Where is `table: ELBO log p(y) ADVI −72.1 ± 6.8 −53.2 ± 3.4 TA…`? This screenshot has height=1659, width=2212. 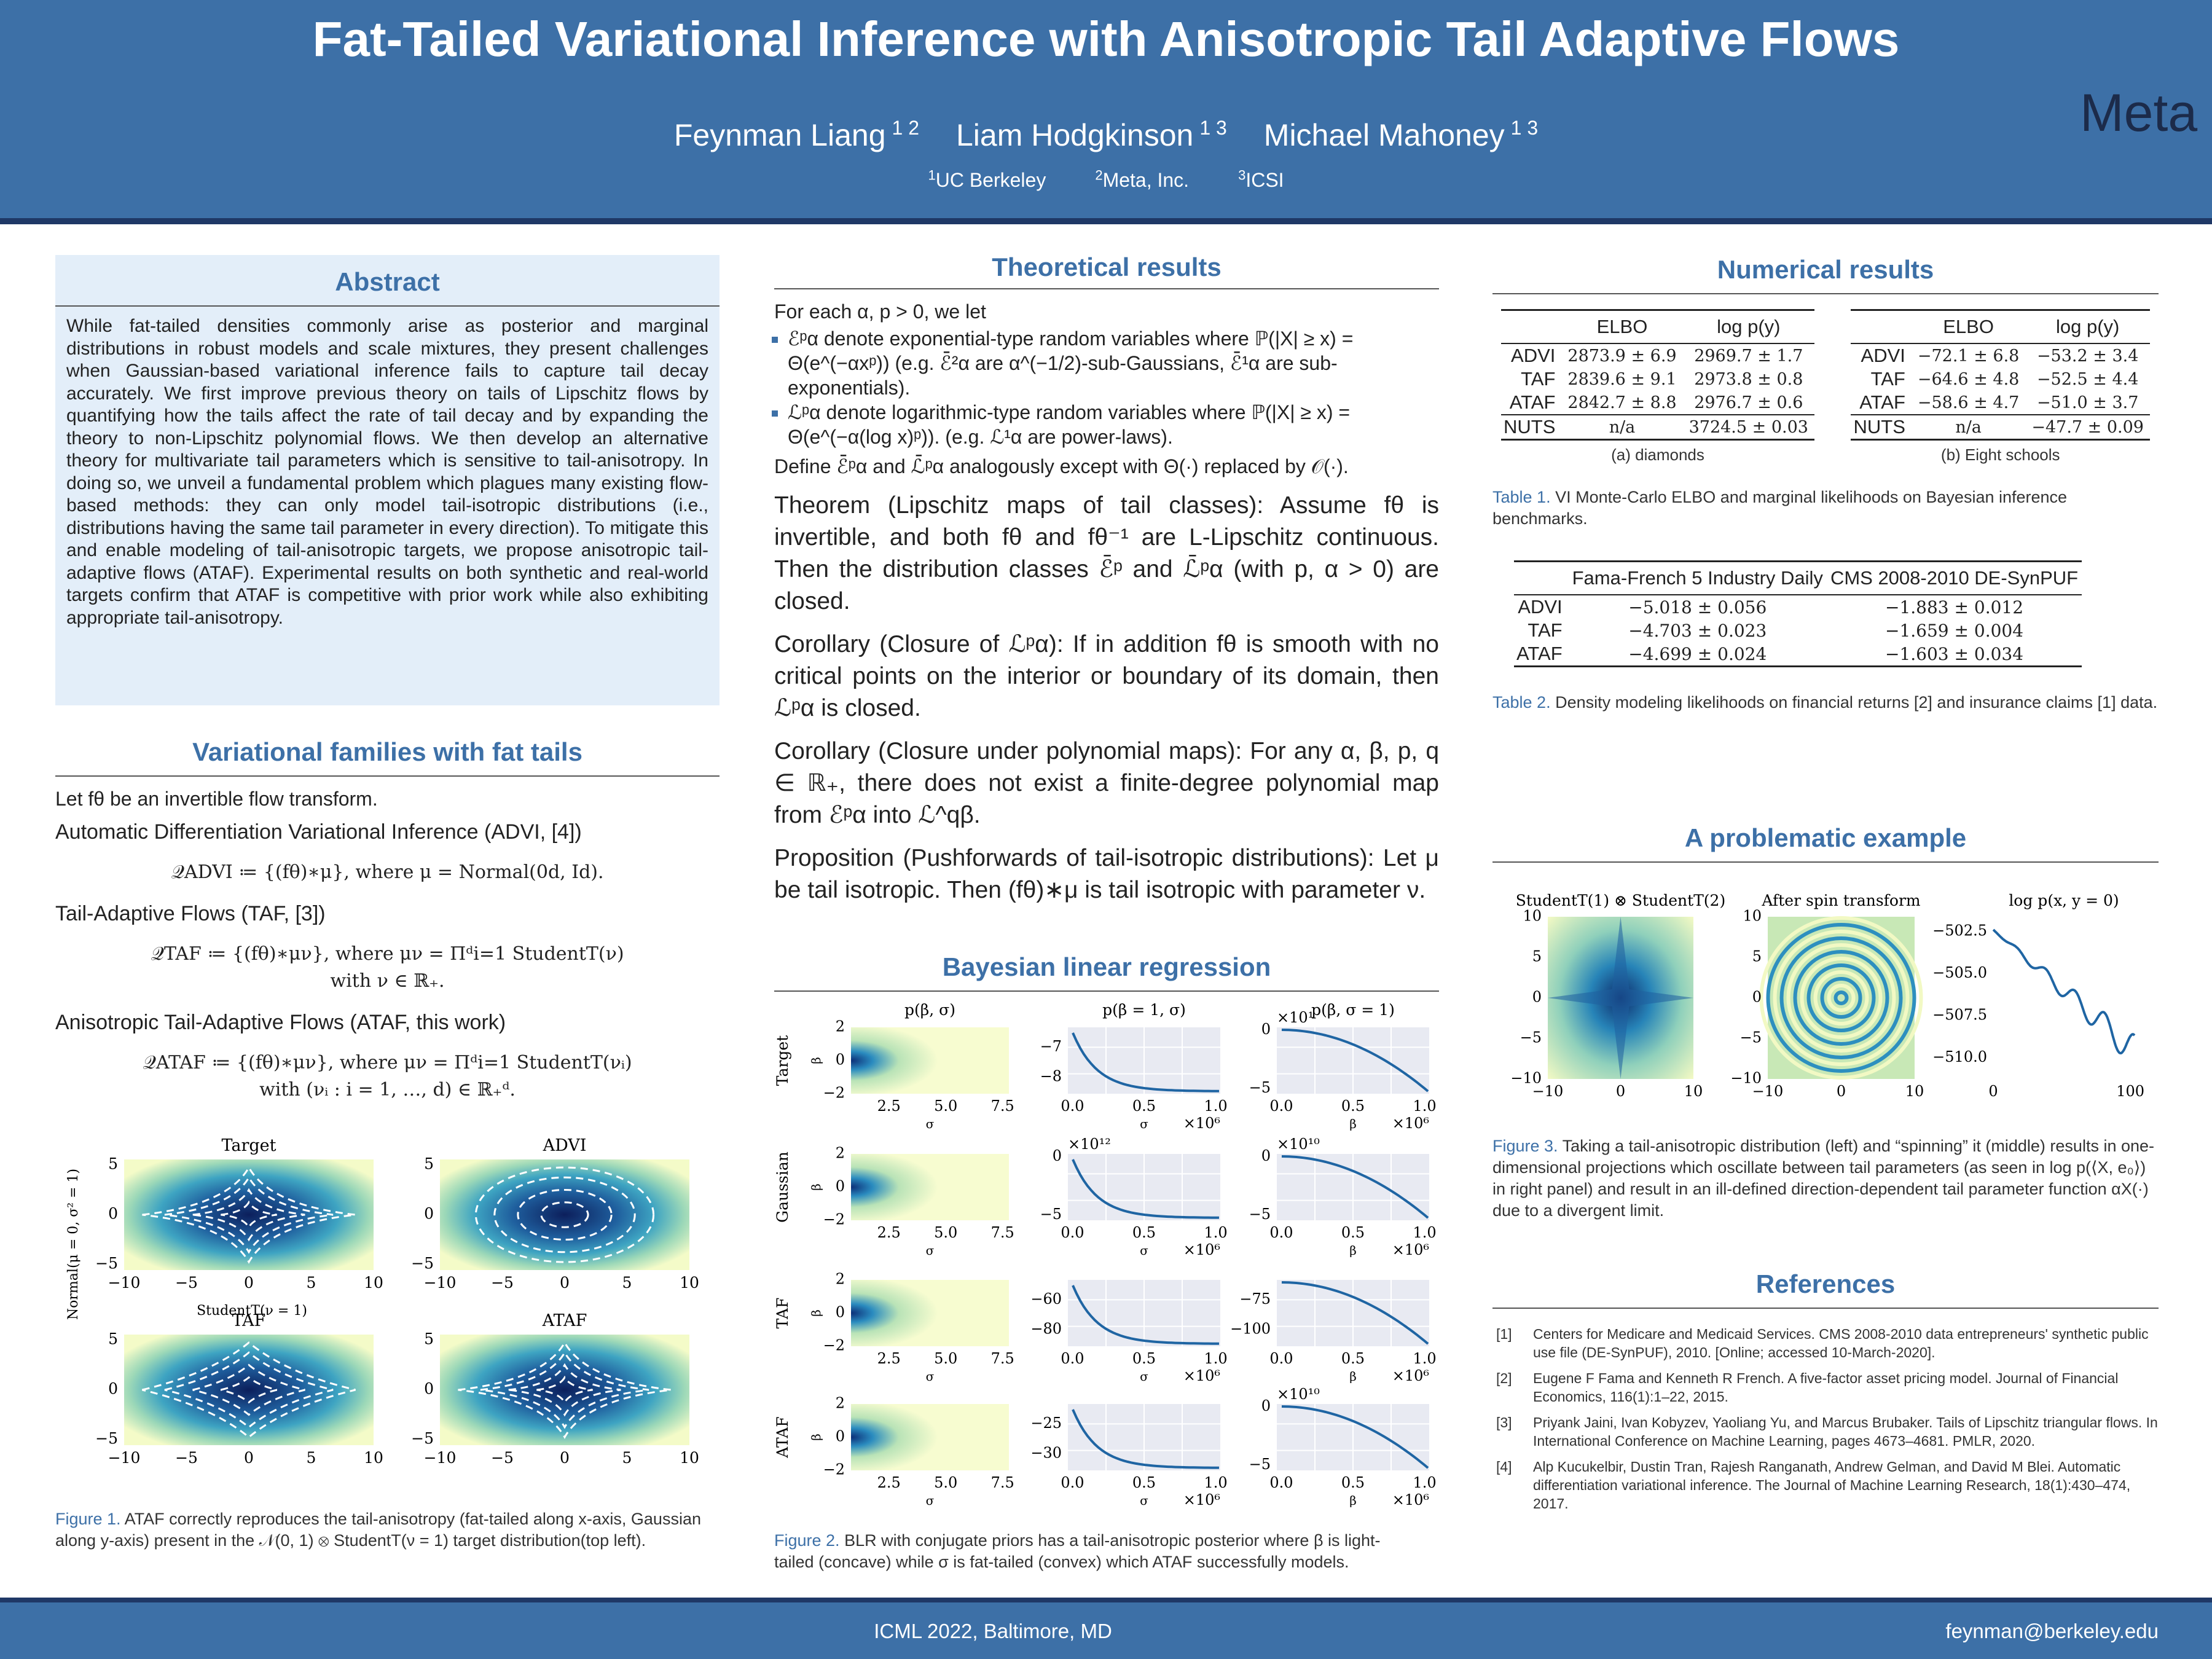
table: ELBO log p(y) ADVI −72.1 ± 6.8 −53.2 ± 3.4 TA… is located at coordinates (2000, 375).